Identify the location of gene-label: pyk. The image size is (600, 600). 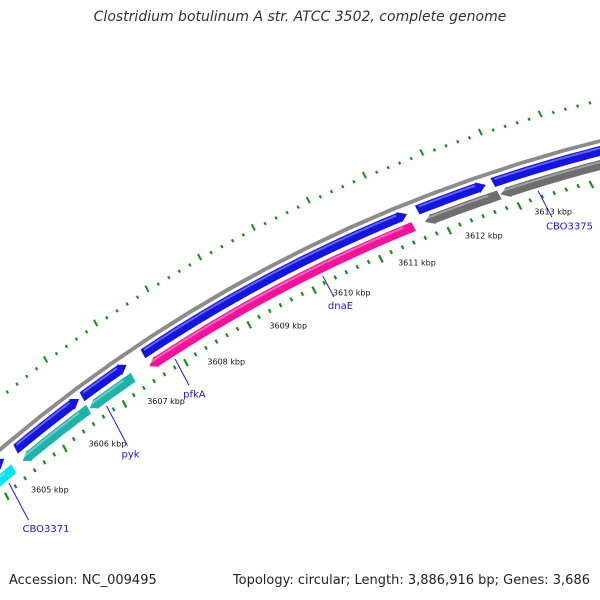
(131, 455).